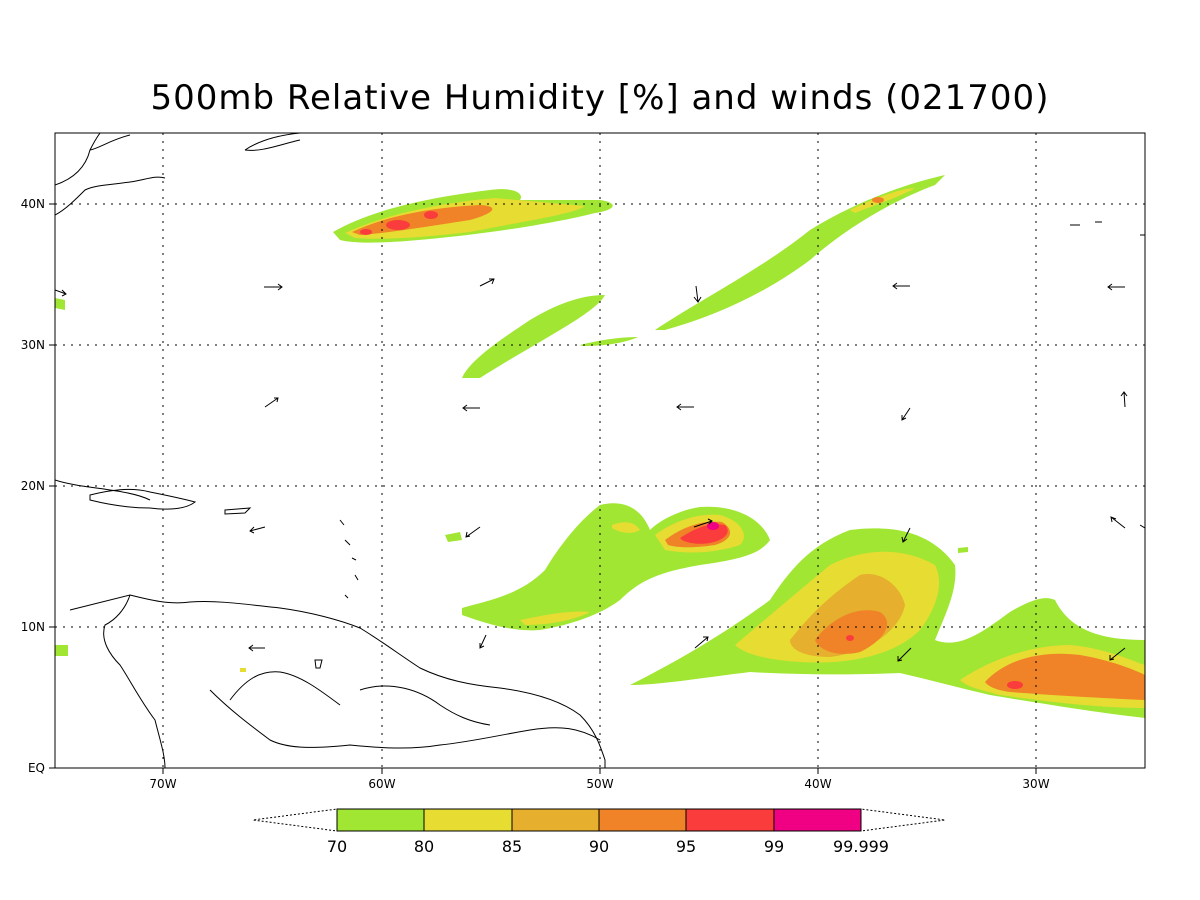 This screenshot has height=900, width=1200. I want to click on colorbar-high-extension, so click(903, 820).